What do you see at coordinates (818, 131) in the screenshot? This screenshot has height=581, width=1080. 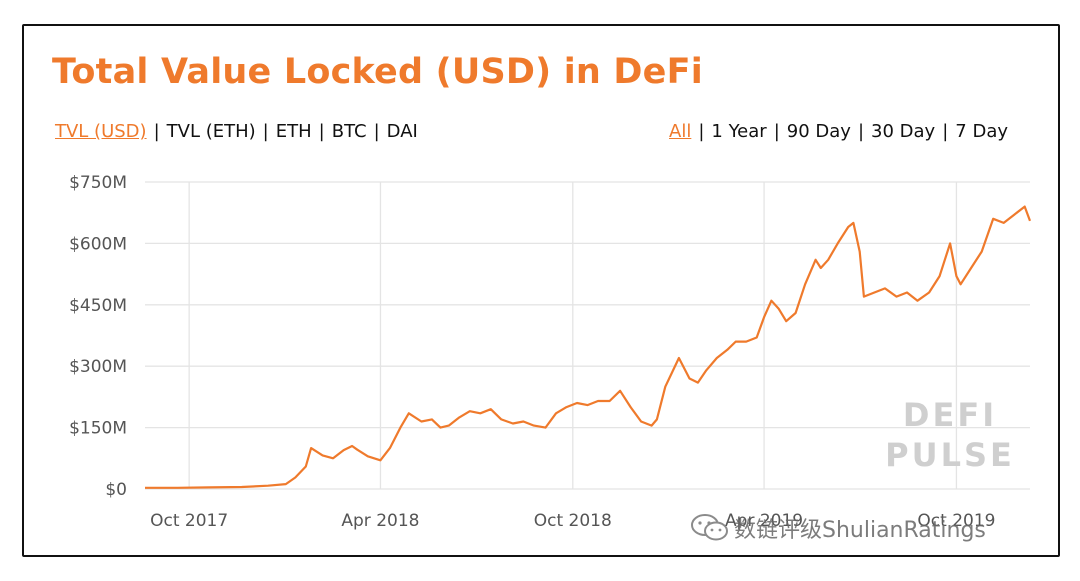 I see `range-90-day: 90 Day` at bounding box center [818, 131].